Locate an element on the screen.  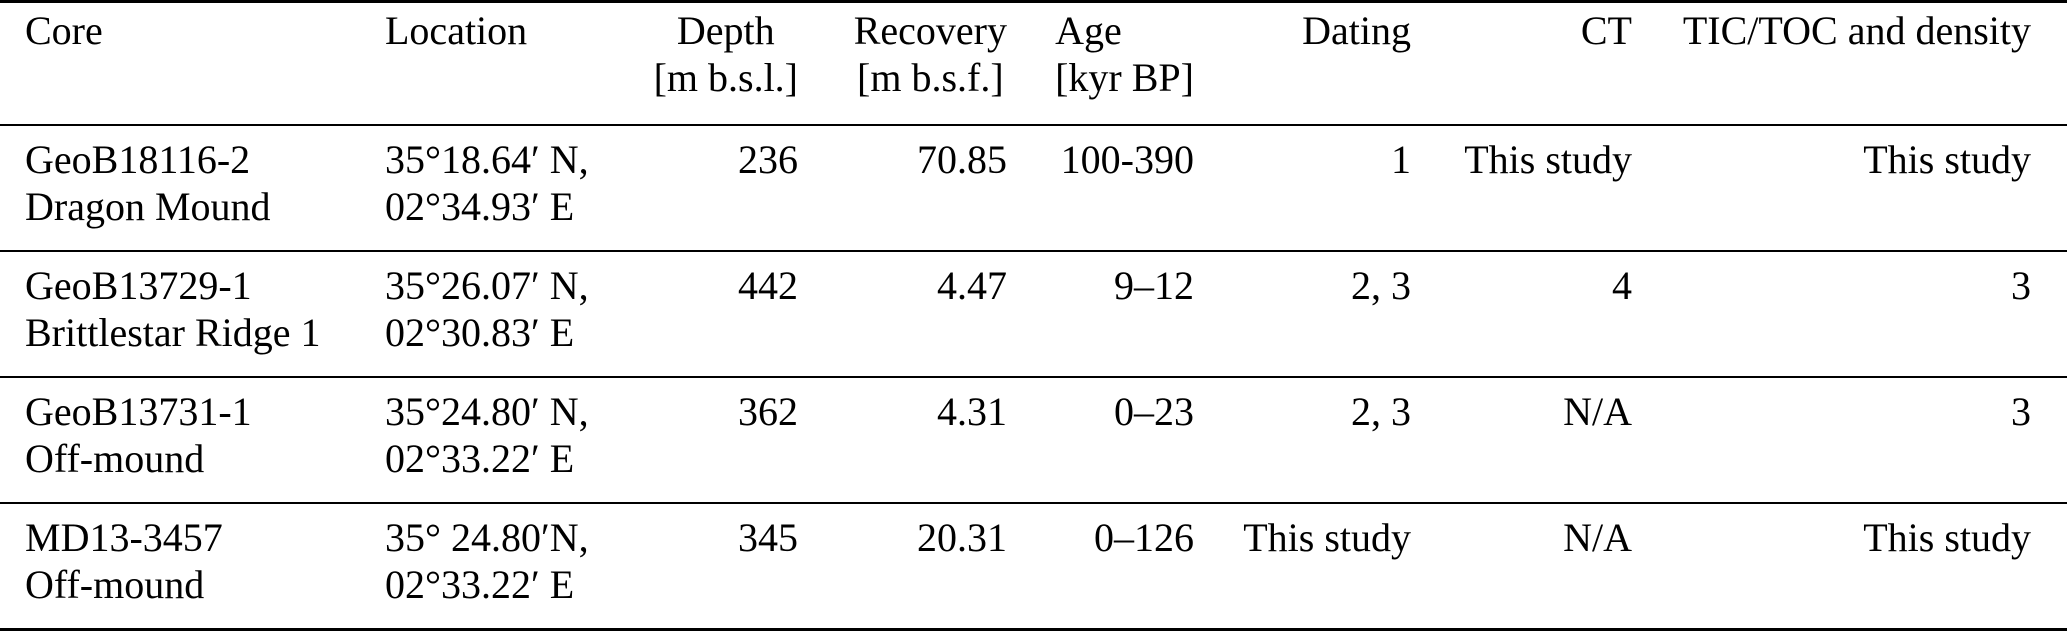
cell-depth: 442 is located at coordinates (768, 285).